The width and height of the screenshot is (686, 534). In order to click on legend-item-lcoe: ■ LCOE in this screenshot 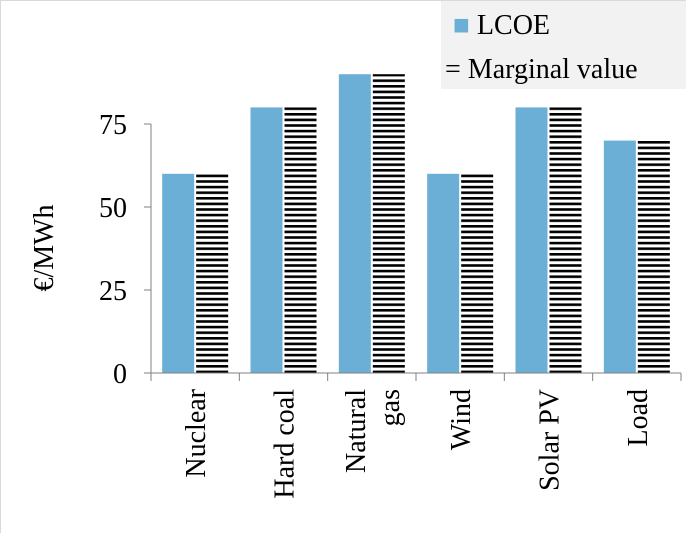, I will do `click(501, 25)`.